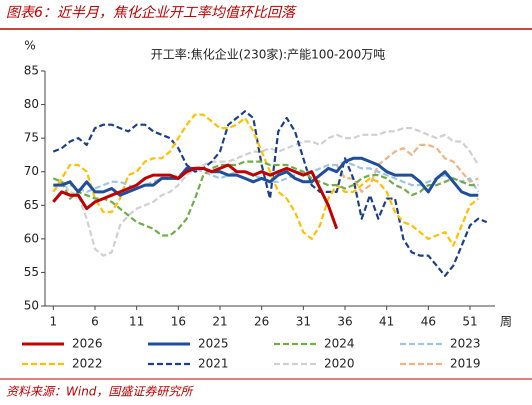 Image resolution: width=532 pixels, height=405 pixels. What do you see at coordinates (506, 322) in the screenshot?
I see `x-axis-label: 周` at bounding box center [506, 322].